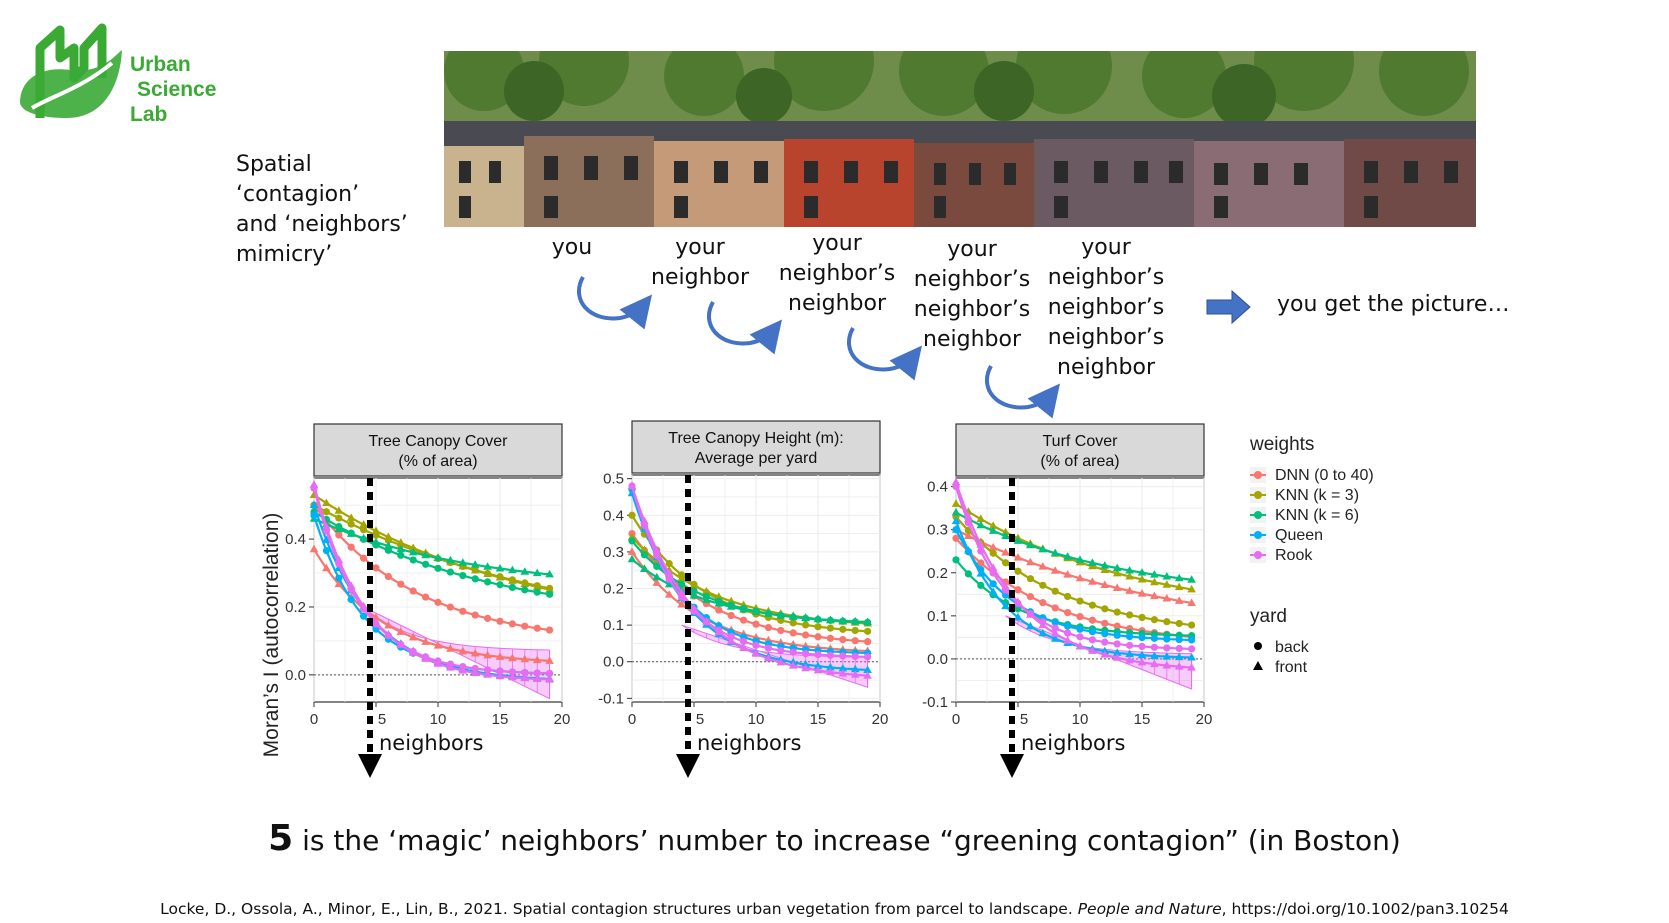 Image resolution: width=1669 pixels, height=923 pixels. I want to click on magic-number: 5, so click(281, 838).